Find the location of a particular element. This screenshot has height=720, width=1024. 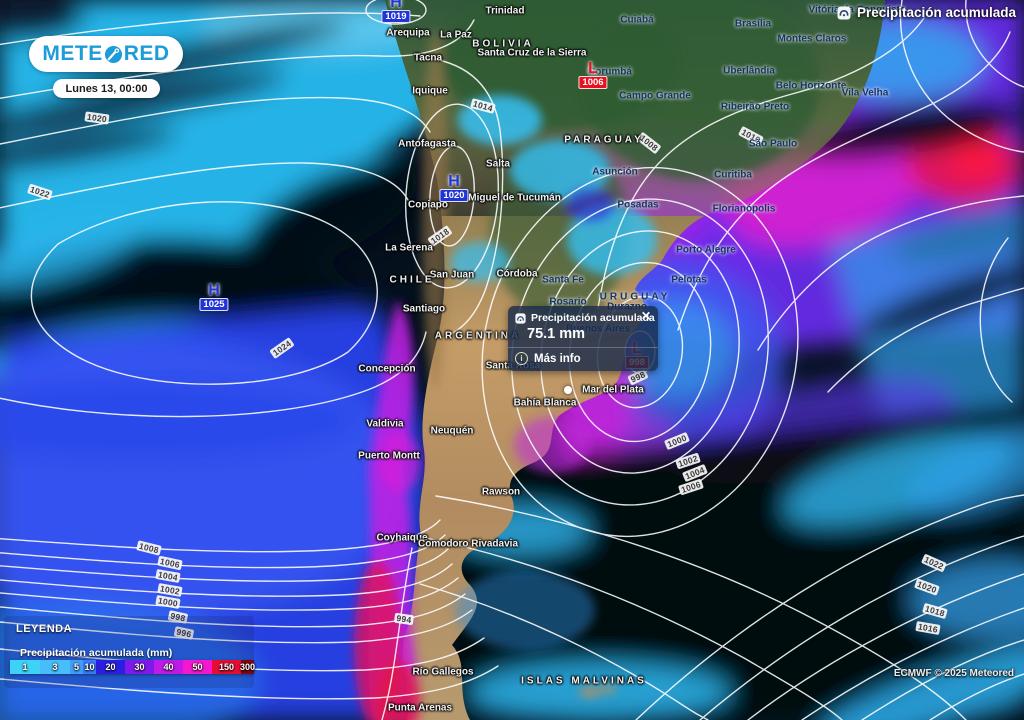

layer-control: Precipitación acumulada is located at coordinates (926, 12).